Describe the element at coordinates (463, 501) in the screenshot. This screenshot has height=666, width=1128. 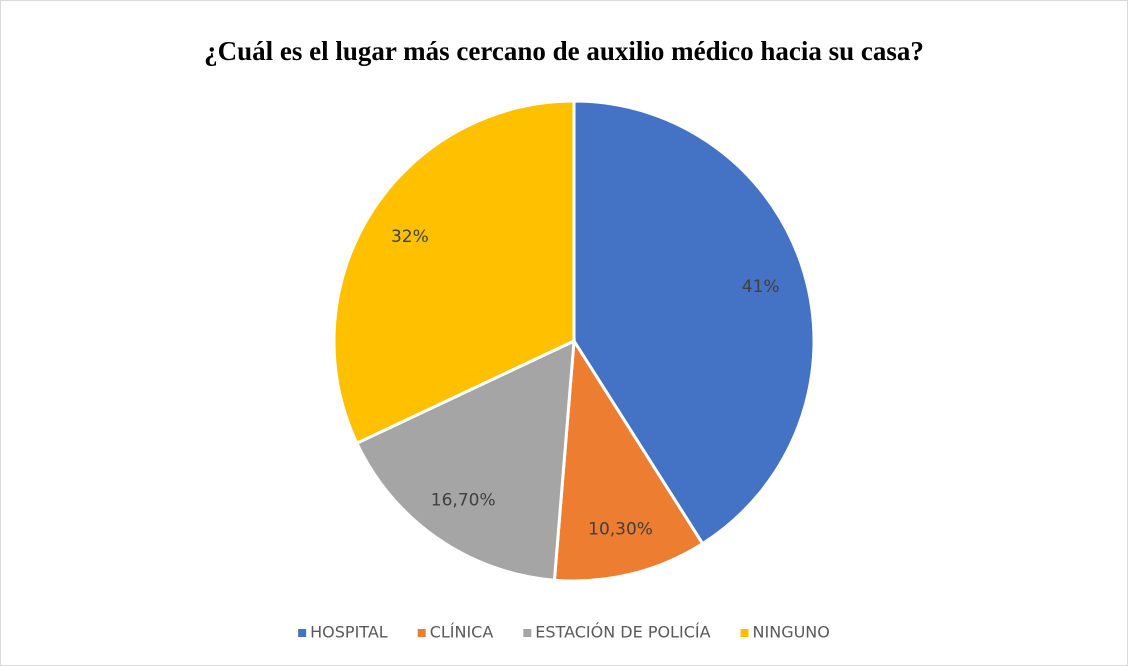
I see `data-label: 16,70%` at that location.